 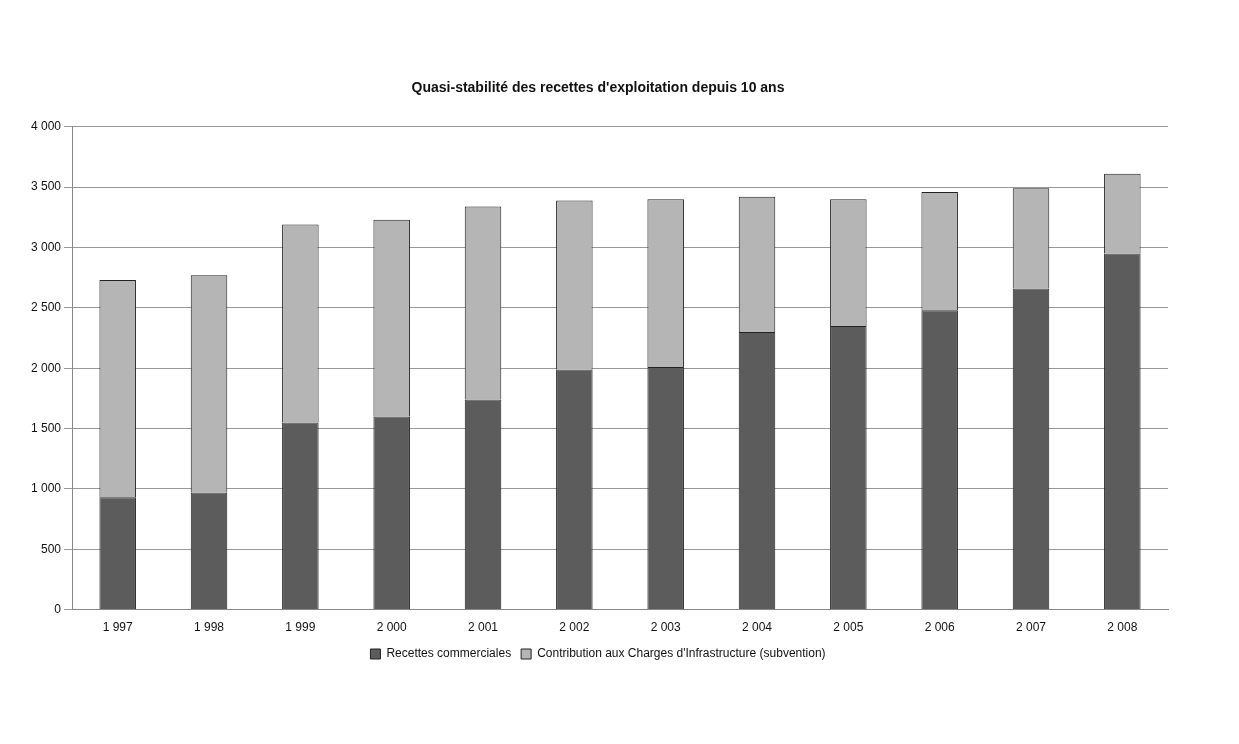 I want to click on y-tick-label: 500, so click(x=51, y=548).